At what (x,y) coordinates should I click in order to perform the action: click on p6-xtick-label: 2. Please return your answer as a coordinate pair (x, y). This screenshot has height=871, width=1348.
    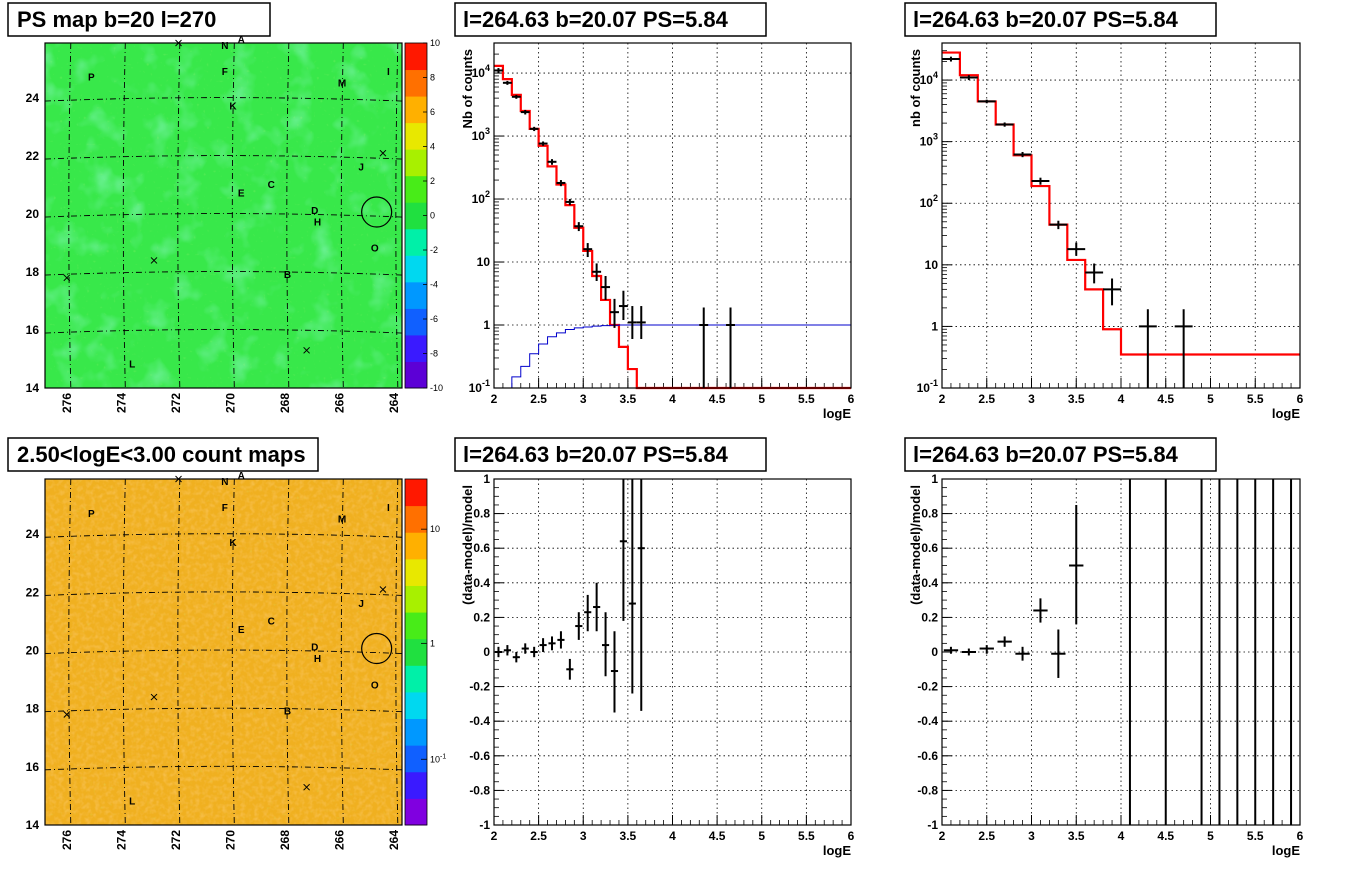
    Looking at the image, I should click on (942, 836).